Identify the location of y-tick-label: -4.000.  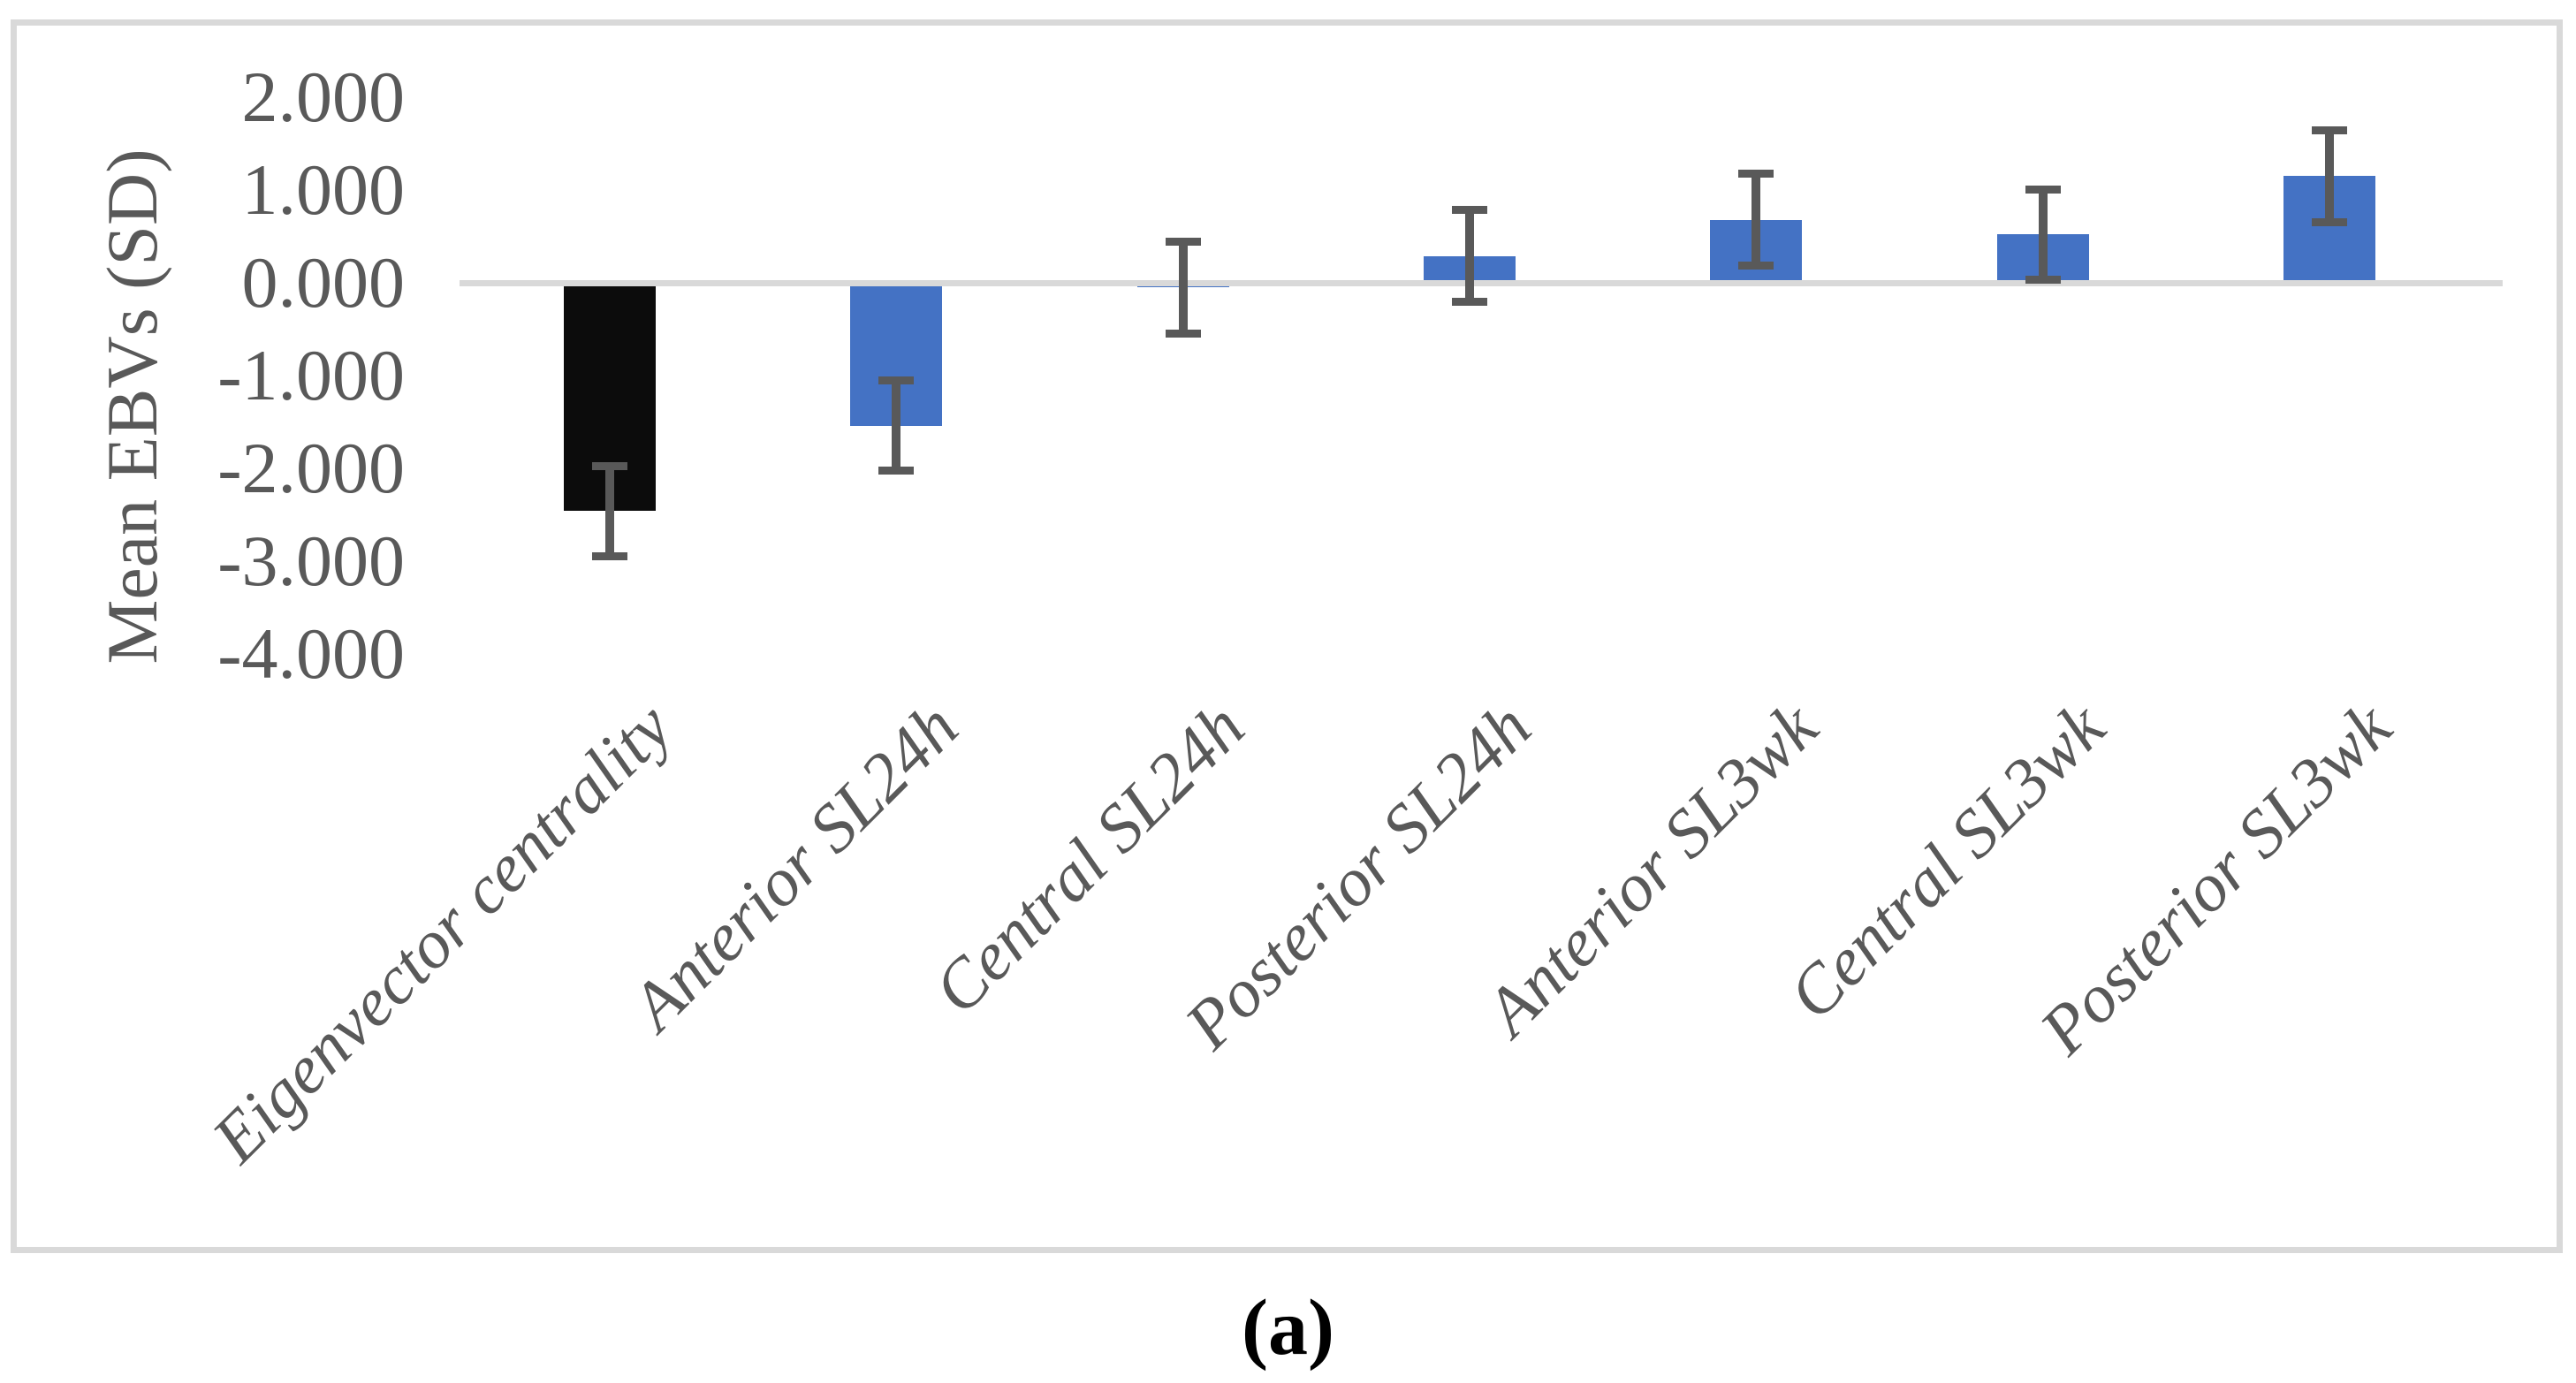
(311, 653).